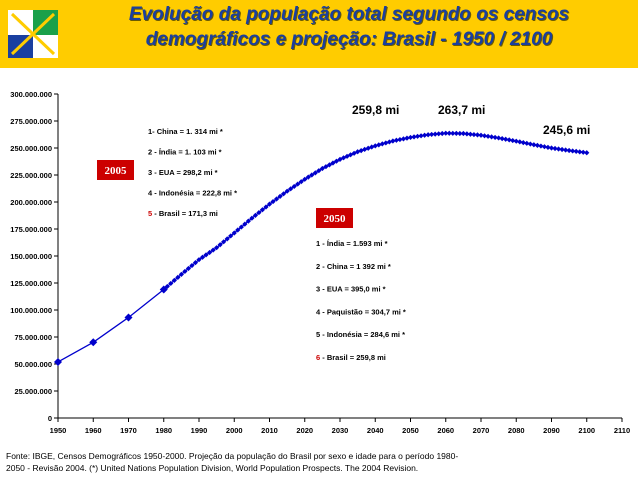  I want to click on rank-2005-item-text: 1- China = 1. 314 mi *, so click(185, 131).